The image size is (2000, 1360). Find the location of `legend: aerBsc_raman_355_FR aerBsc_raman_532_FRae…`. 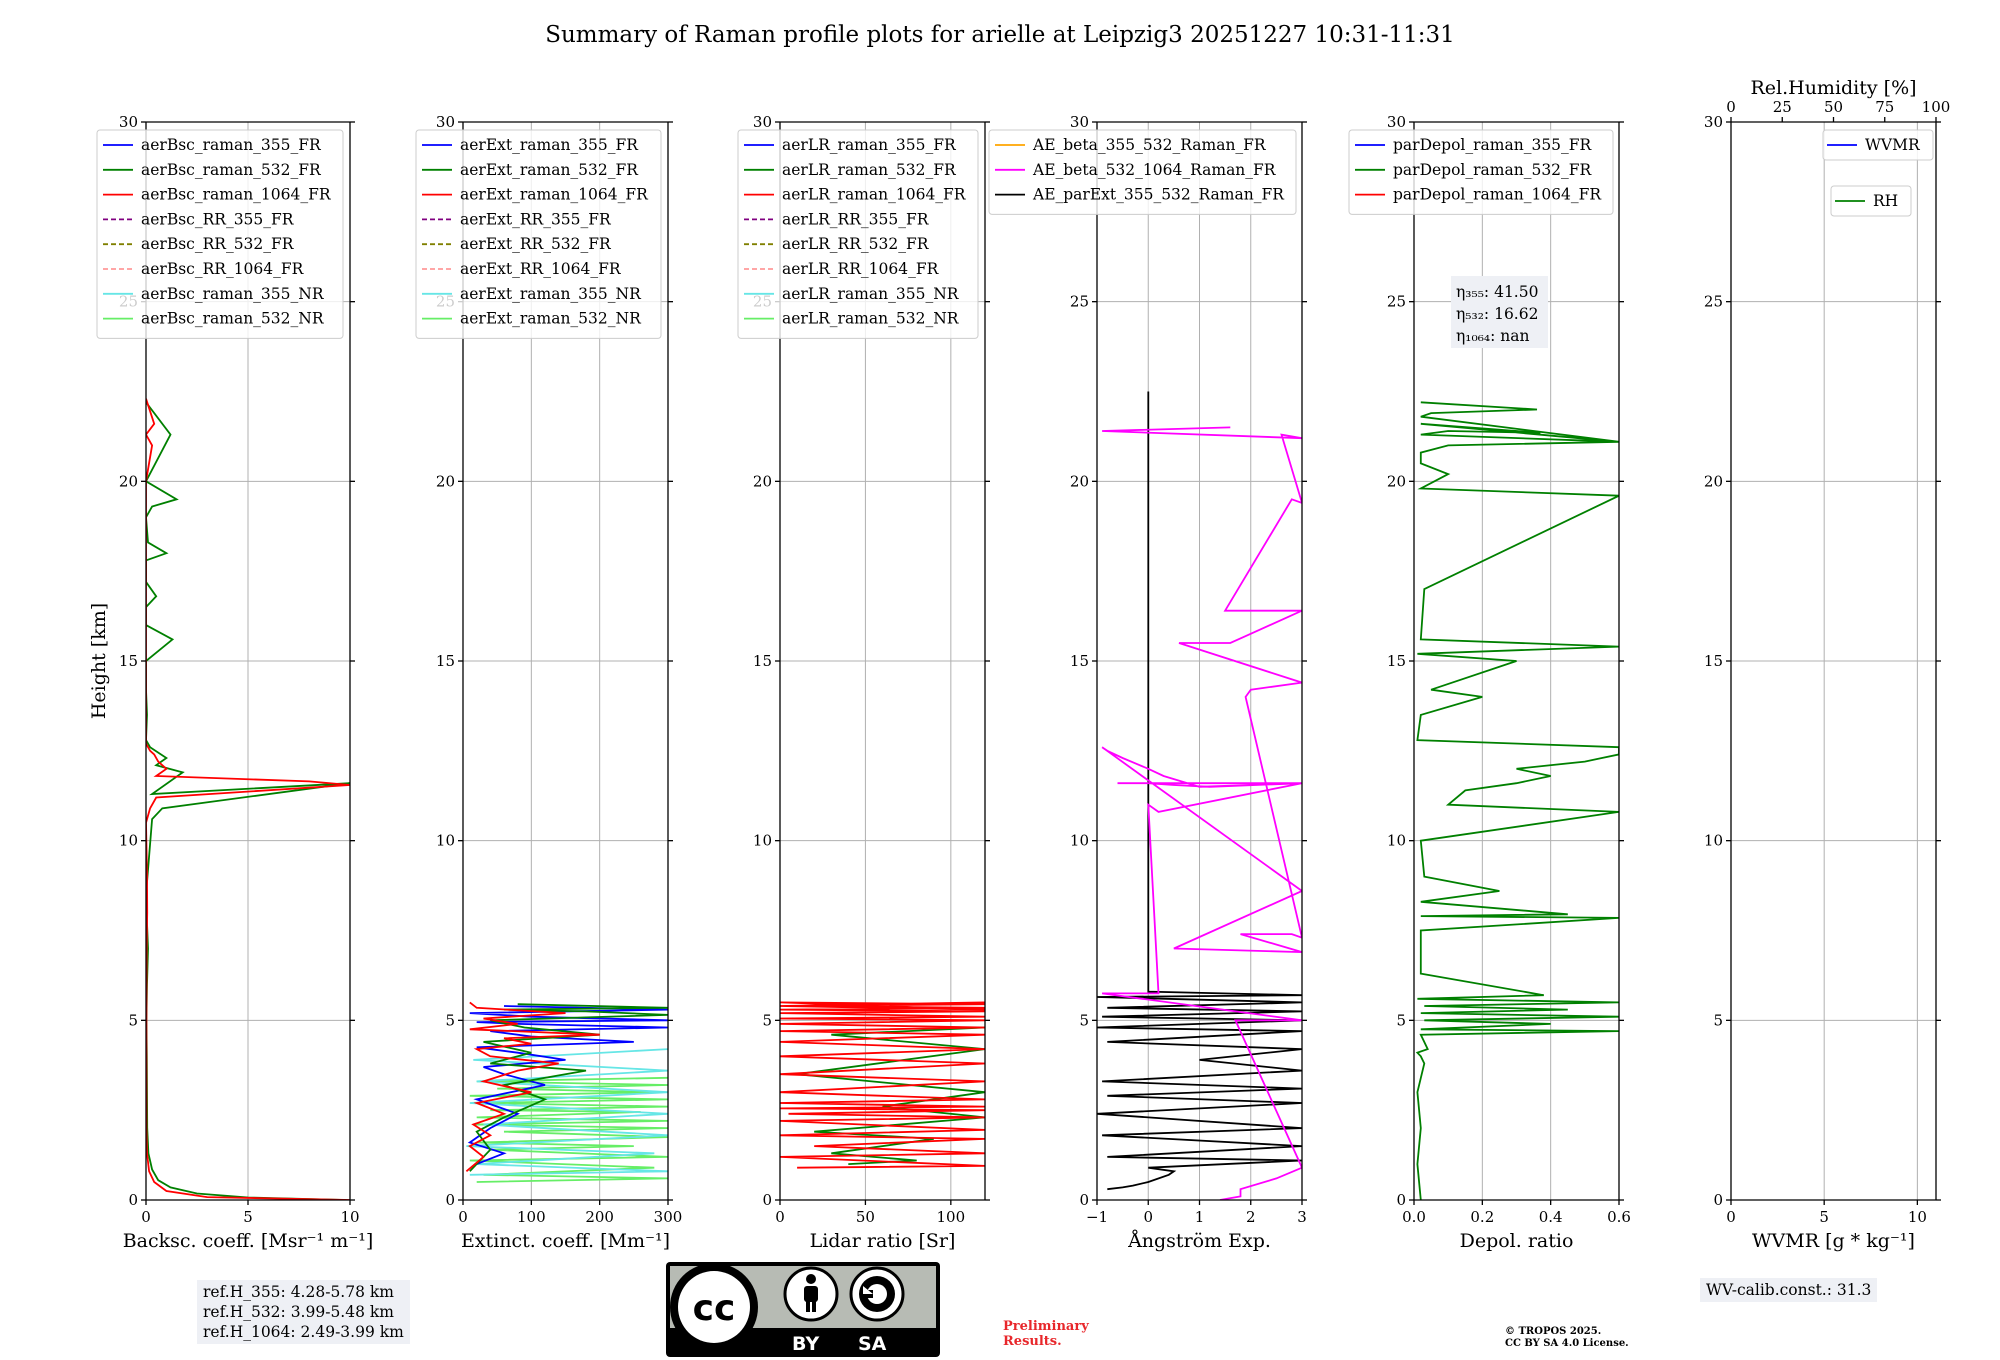

legend: aerBsc_raman_355_FR aerBsc_raman_532_FRae… is located at coordinates (220, 234).